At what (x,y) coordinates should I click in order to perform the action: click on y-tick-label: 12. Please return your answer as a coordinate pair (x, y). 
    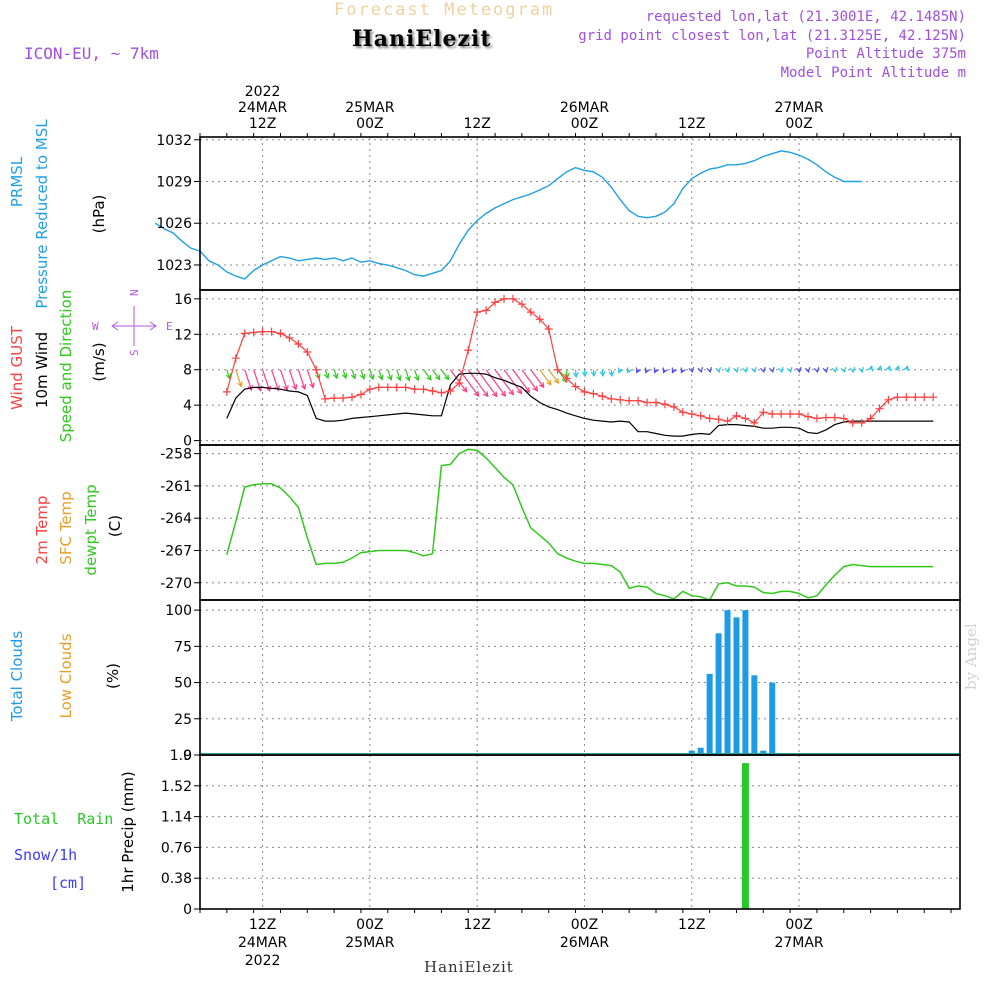
    Looking at the image, I should click on (183, 335).